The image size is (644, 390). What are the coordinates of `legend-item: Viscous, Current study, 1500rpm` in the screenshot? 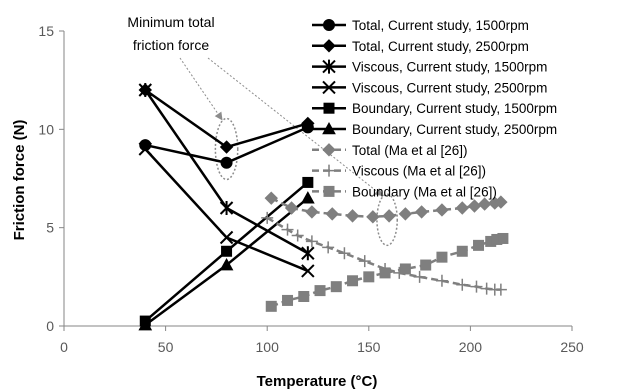 It's located at (429, 67).